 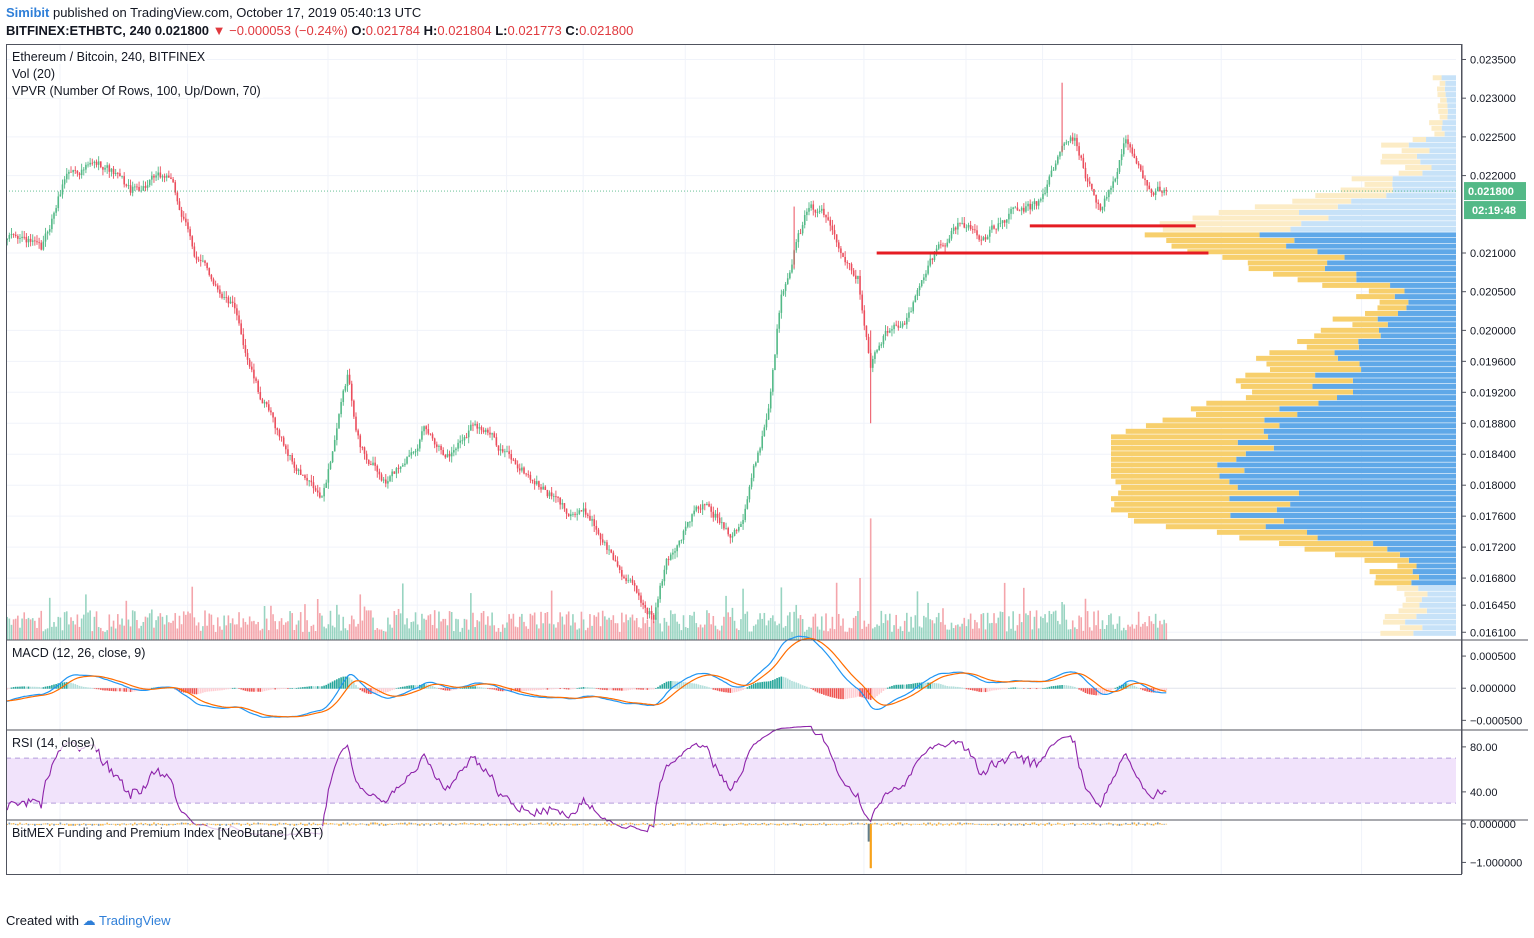 I want to click on tradingview-brand: TradingView, so click(x=135, y=920).